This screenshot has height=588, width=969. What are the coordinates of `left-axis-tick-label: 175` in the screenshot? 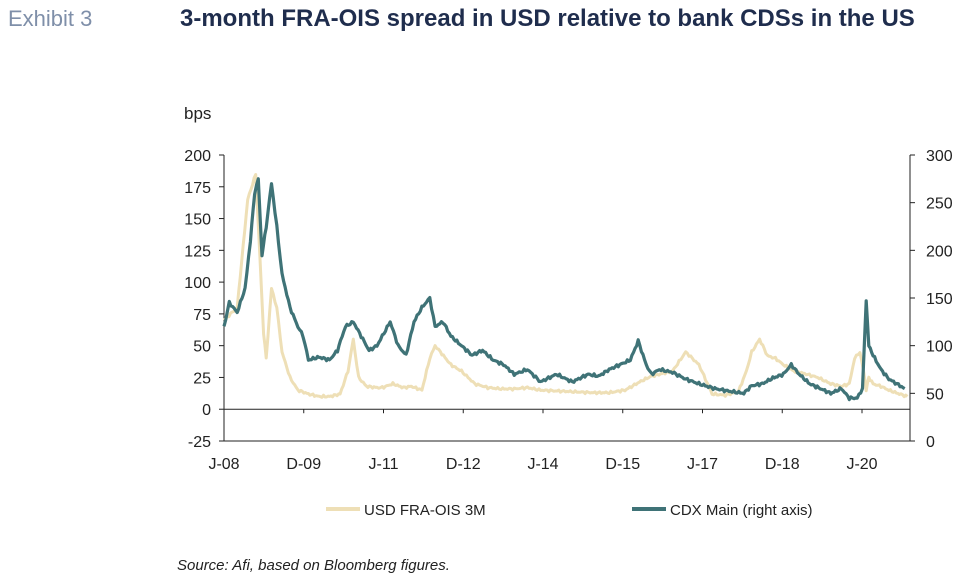 It's located at (197, 188).